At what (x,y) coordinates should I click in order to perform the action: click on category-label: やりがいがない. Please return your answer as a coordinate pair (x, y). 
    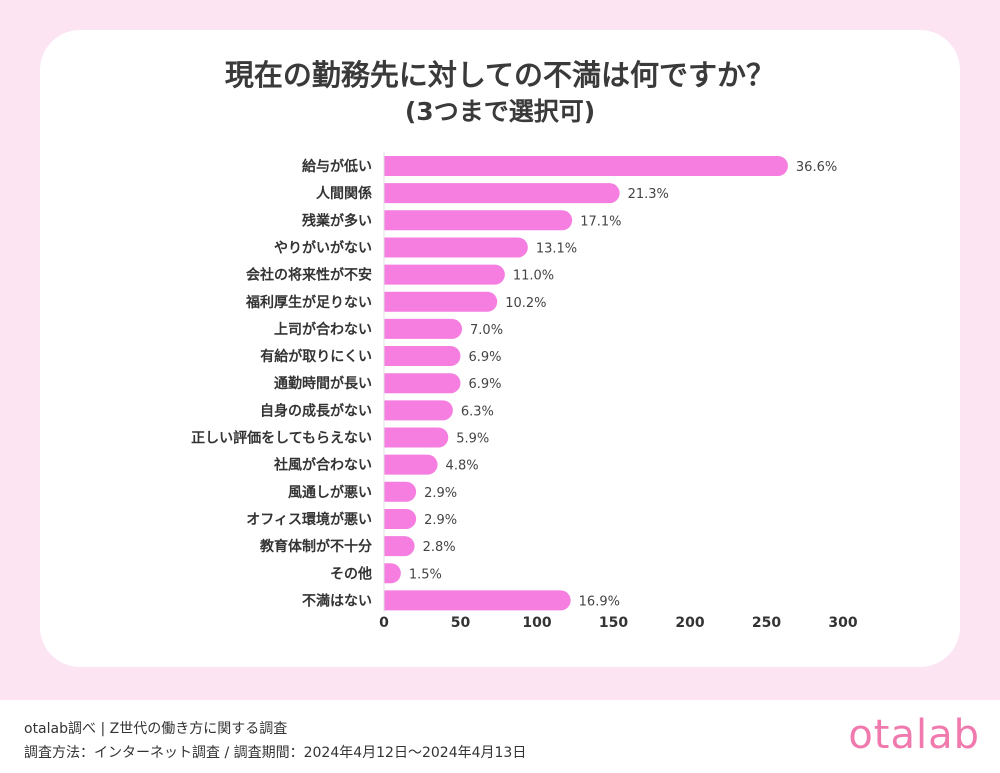
    Looking at the image, I should click on (323, 247).